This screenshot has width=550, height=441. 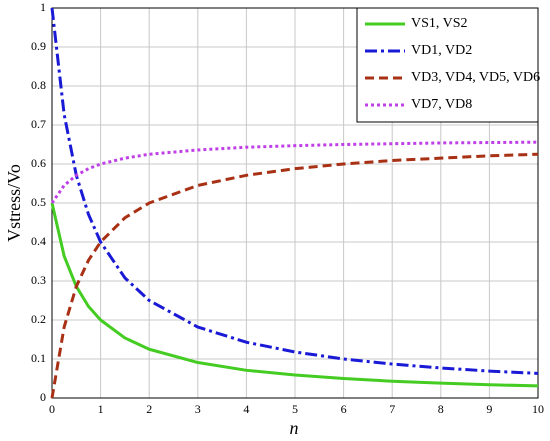 What do you see at coordinates (43, 397) in the screenshot?
I see `y-tick-label: 0` at bounding box center [43, 397].